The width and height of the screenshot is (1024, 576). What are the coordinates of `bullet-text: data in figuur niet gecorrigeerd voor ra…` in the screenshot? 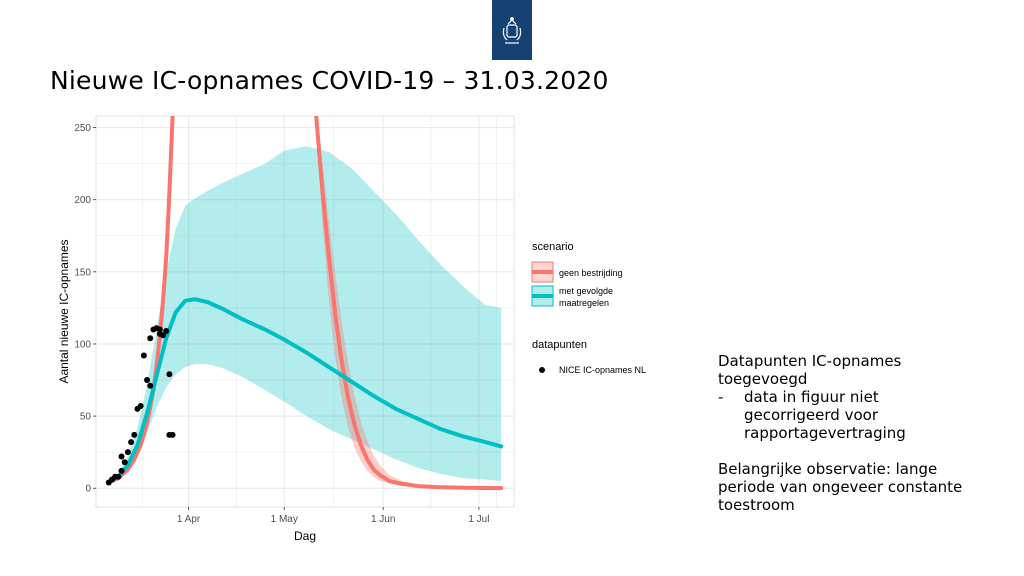 It's located at (825, 415).